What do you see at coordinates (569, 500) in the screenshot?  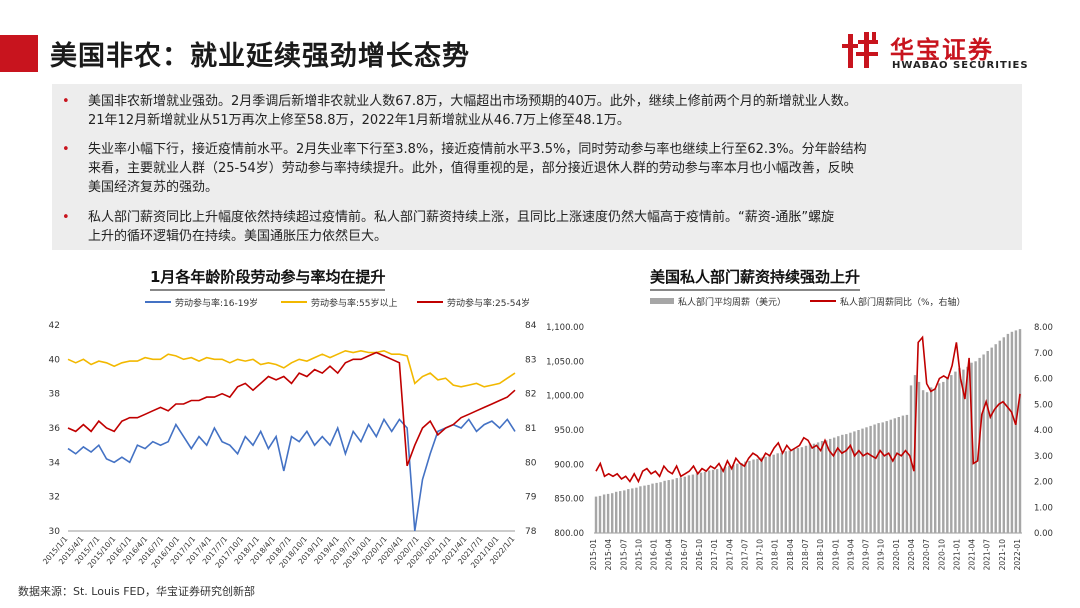 I see `y-left-tick-label: 850.00` at bounding box center [569, 500].